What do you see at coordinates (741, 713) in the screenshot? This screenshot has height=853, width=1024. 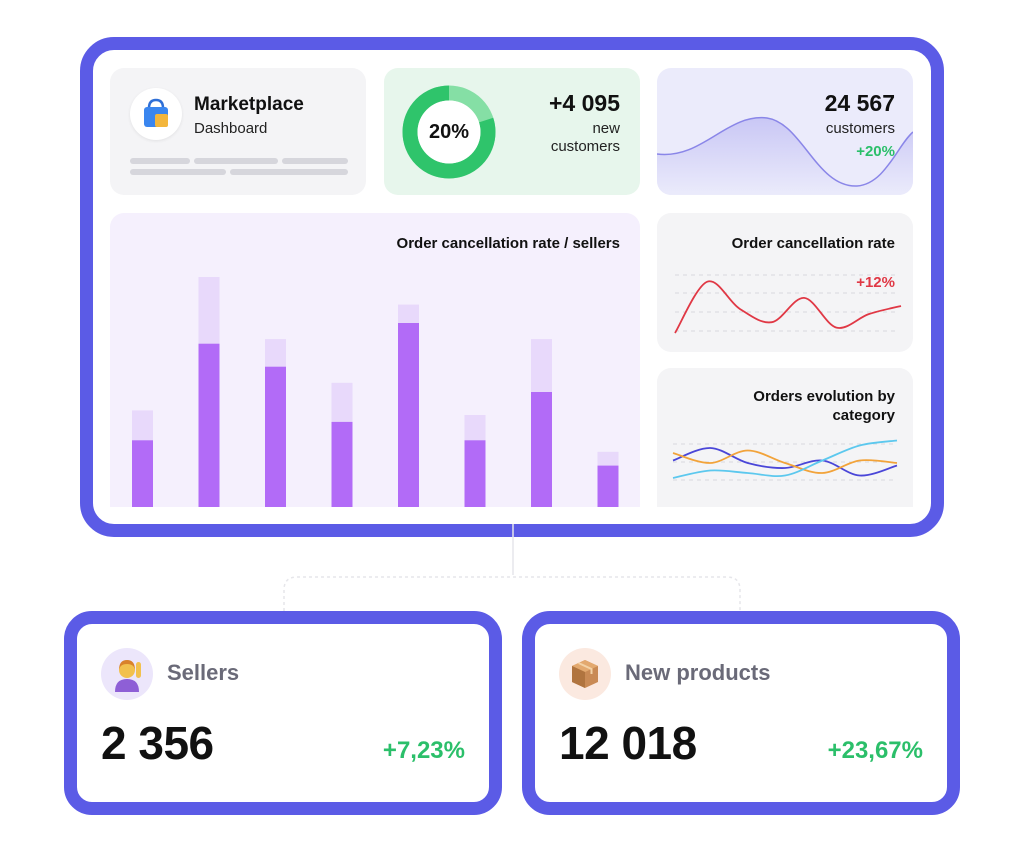 I see `new-products-card: New products 12 018 +23,67%` at bounding box center [741, 713].